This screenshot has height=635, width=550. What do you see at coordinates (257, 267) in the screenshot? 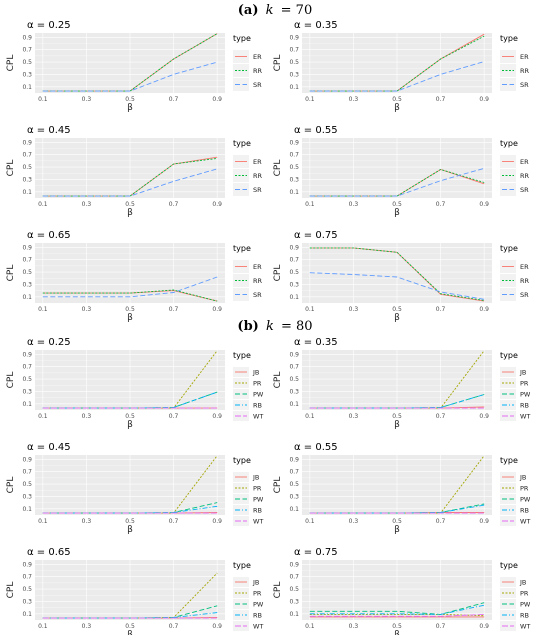
I see `legend-label-ER: ER` at bounding box center [257, 267].